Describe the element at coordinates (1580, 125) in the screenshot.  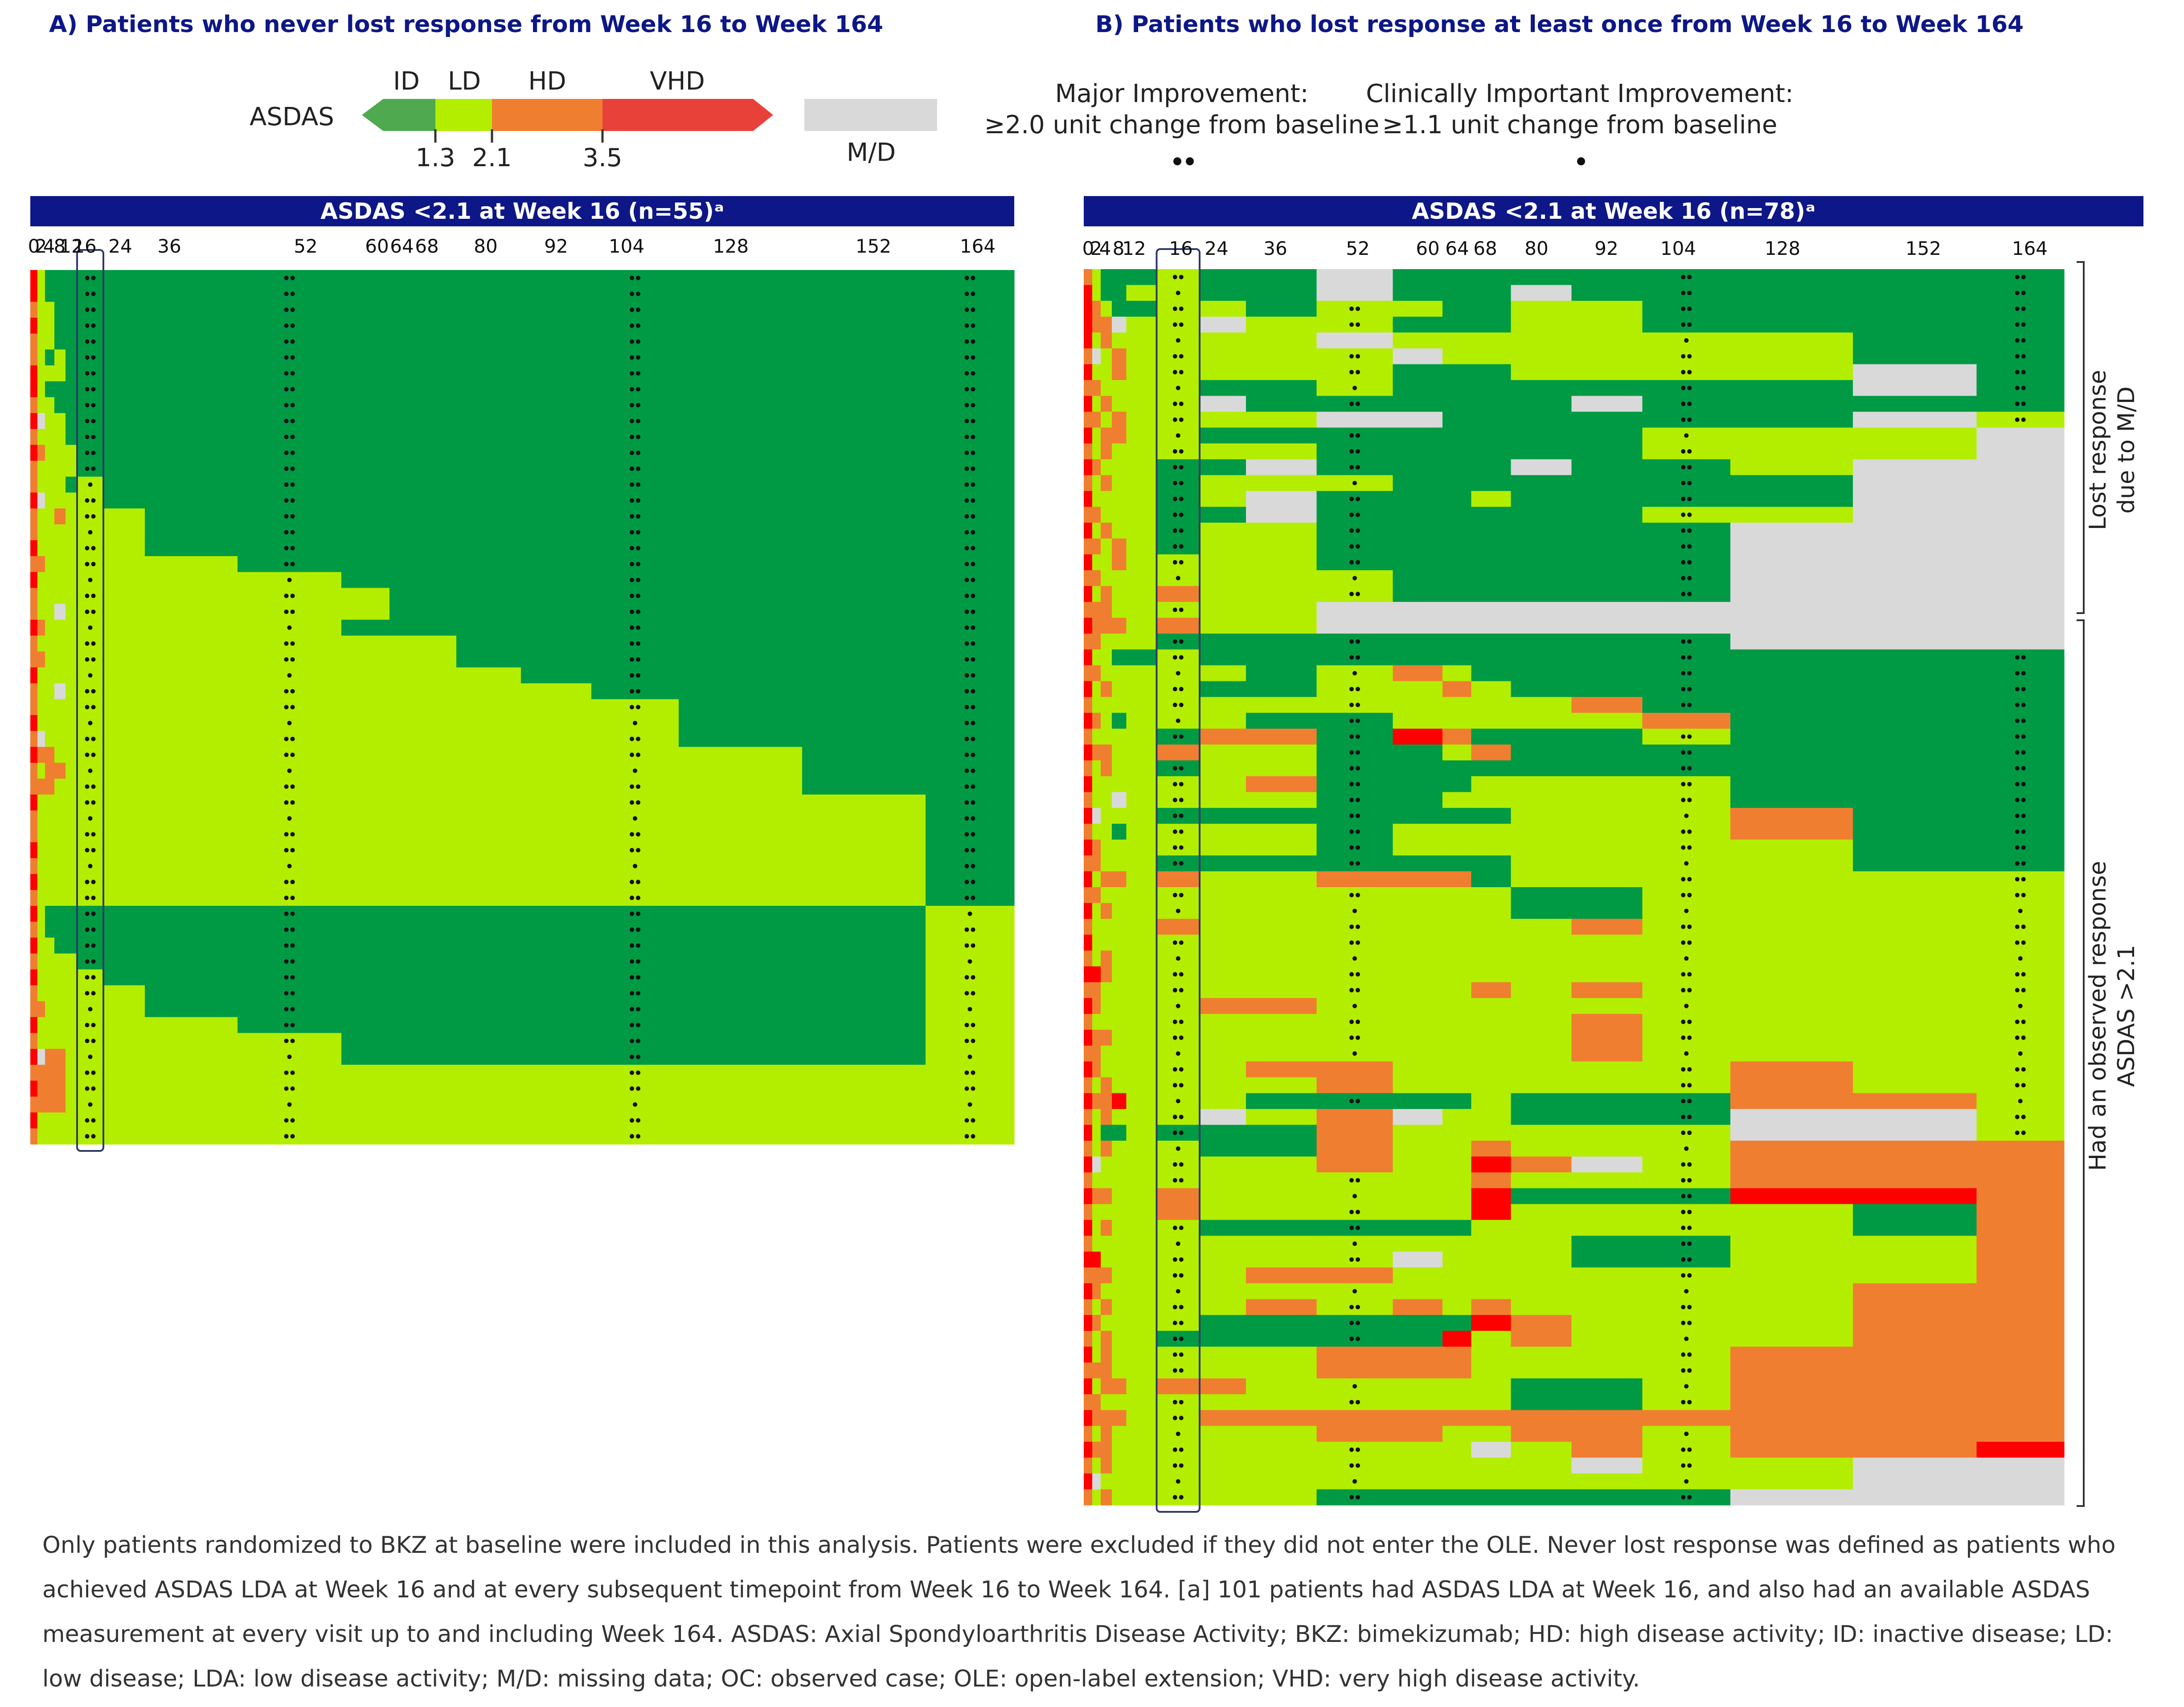
I see `legend-clinical-line2: ≥1.1 unit change from baseline` at that location.